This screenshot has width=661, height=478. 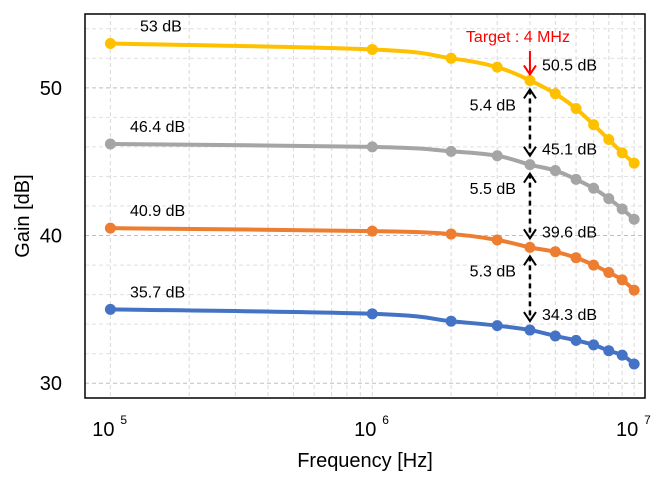 What do you see at coordinates (647, 420) in the screenshot?
I see `x-tick-exponent: 7` at bounding box center [647, 420].